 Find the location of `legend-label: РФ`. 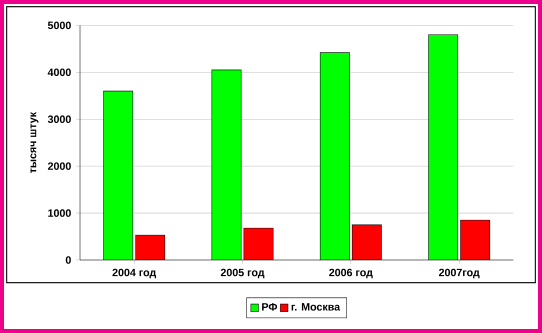

legend-label: РФ is located at coordinates (270, 307).